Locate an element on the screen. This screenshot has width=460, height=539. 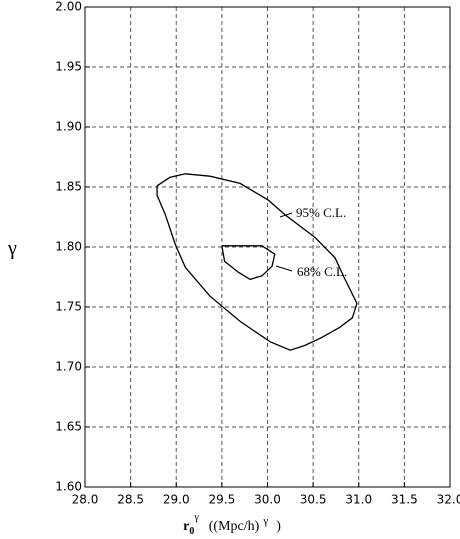
x-label-unit: ((Mpc/h) is located at coordinates (234, 526).